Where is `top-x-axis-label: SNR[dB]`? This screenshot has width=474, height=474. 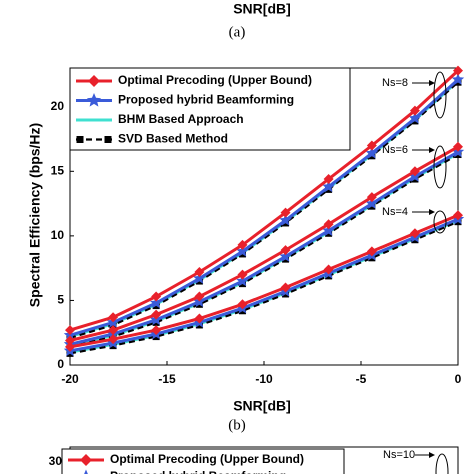
top-x-axis-label: SNR[dB] is located at coordinates (262, 9).